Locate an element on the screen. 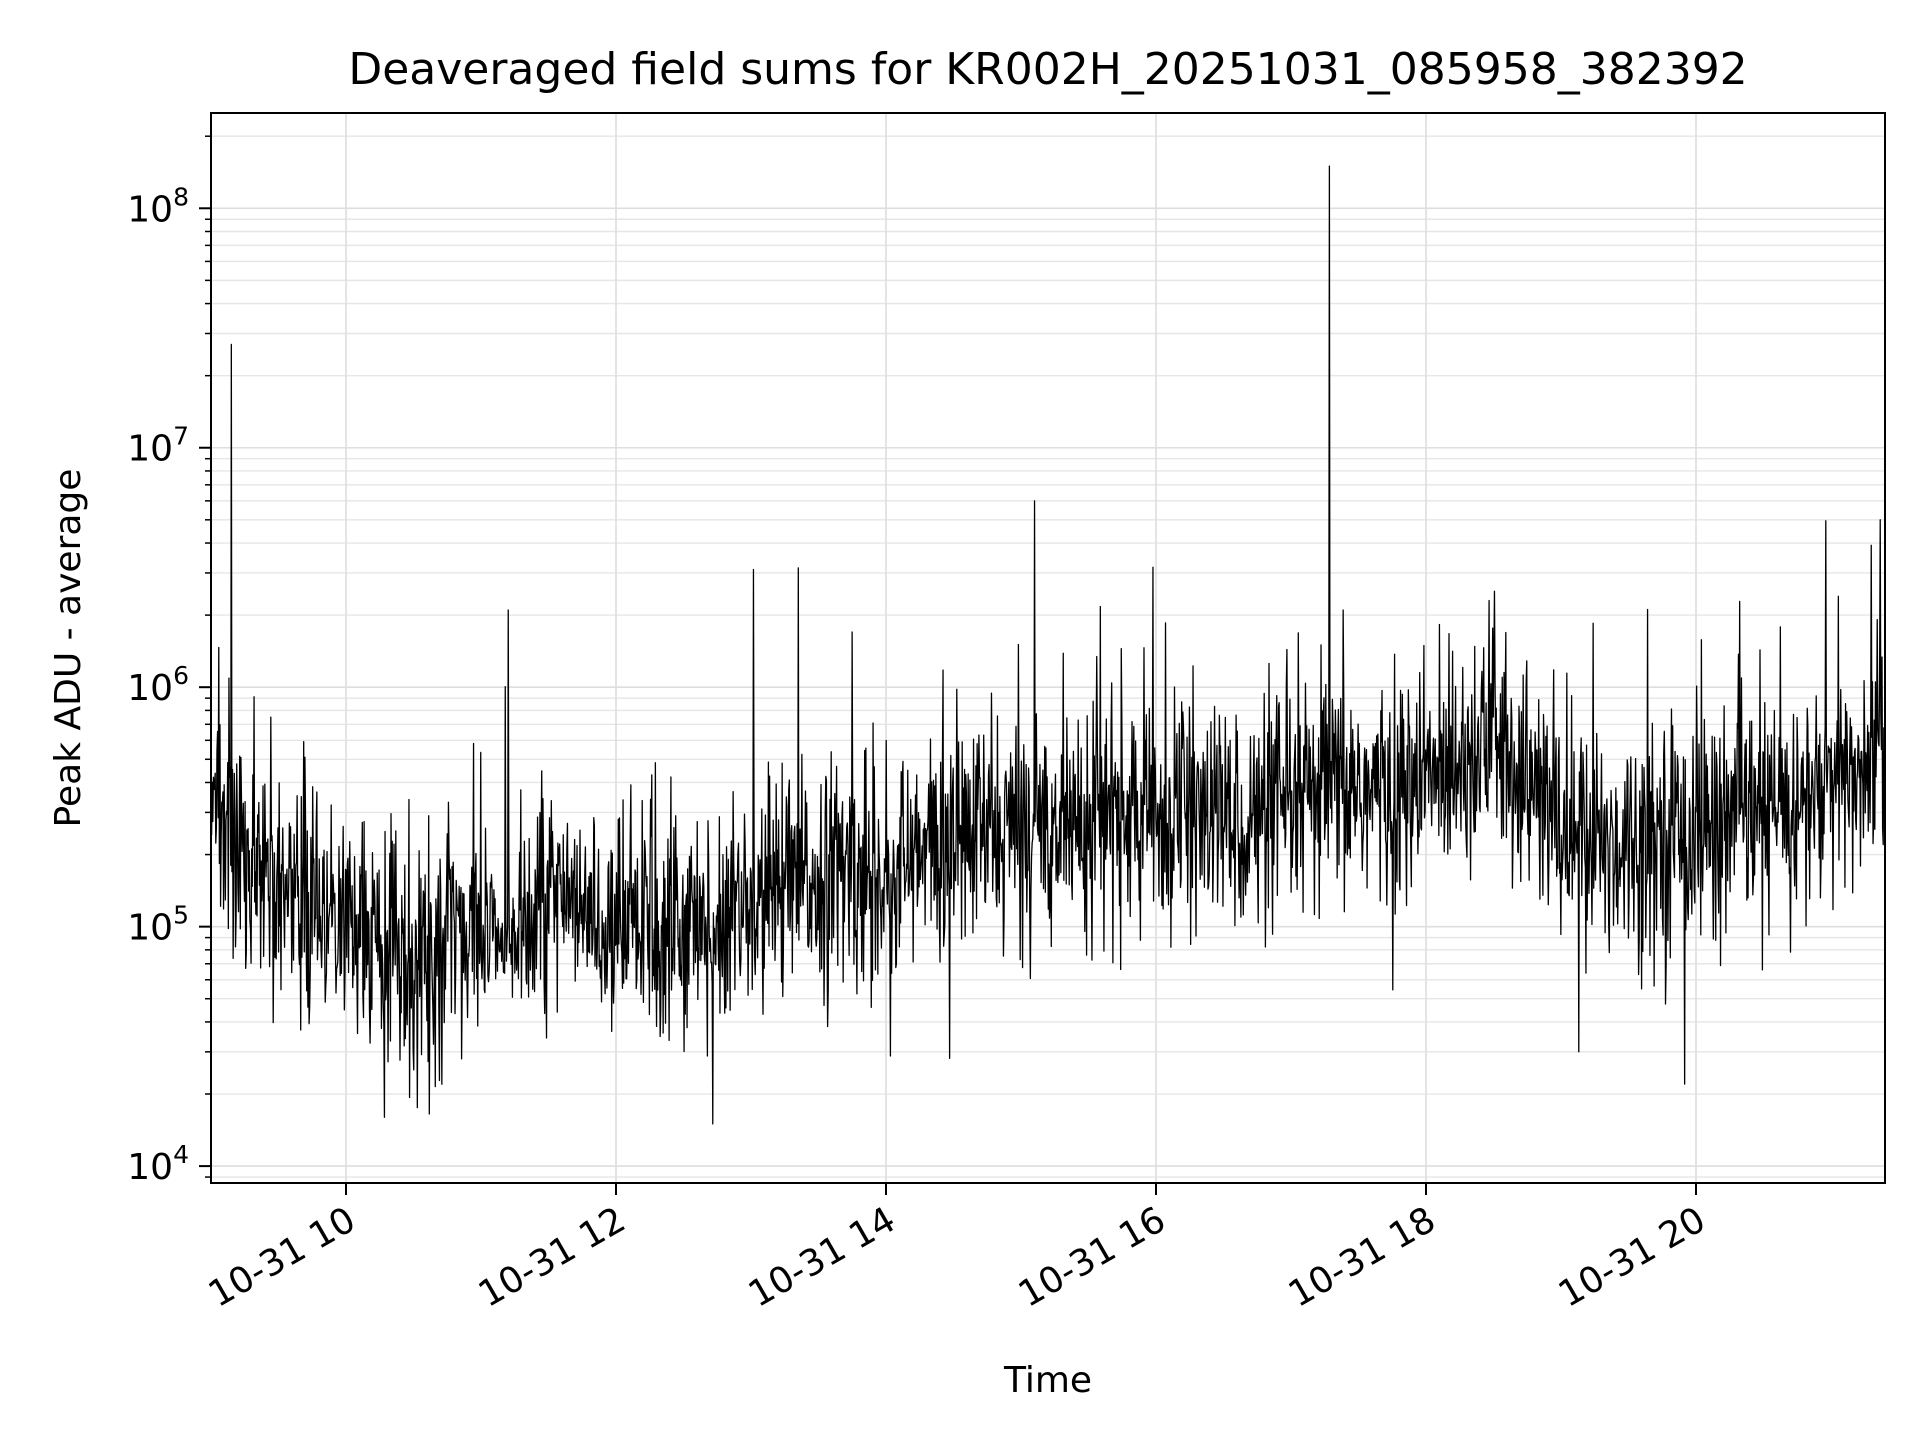 The width and height of the screenshot is (1920, 1440). y-tick-label: 10⁸ is located at coordinates (158, 206).